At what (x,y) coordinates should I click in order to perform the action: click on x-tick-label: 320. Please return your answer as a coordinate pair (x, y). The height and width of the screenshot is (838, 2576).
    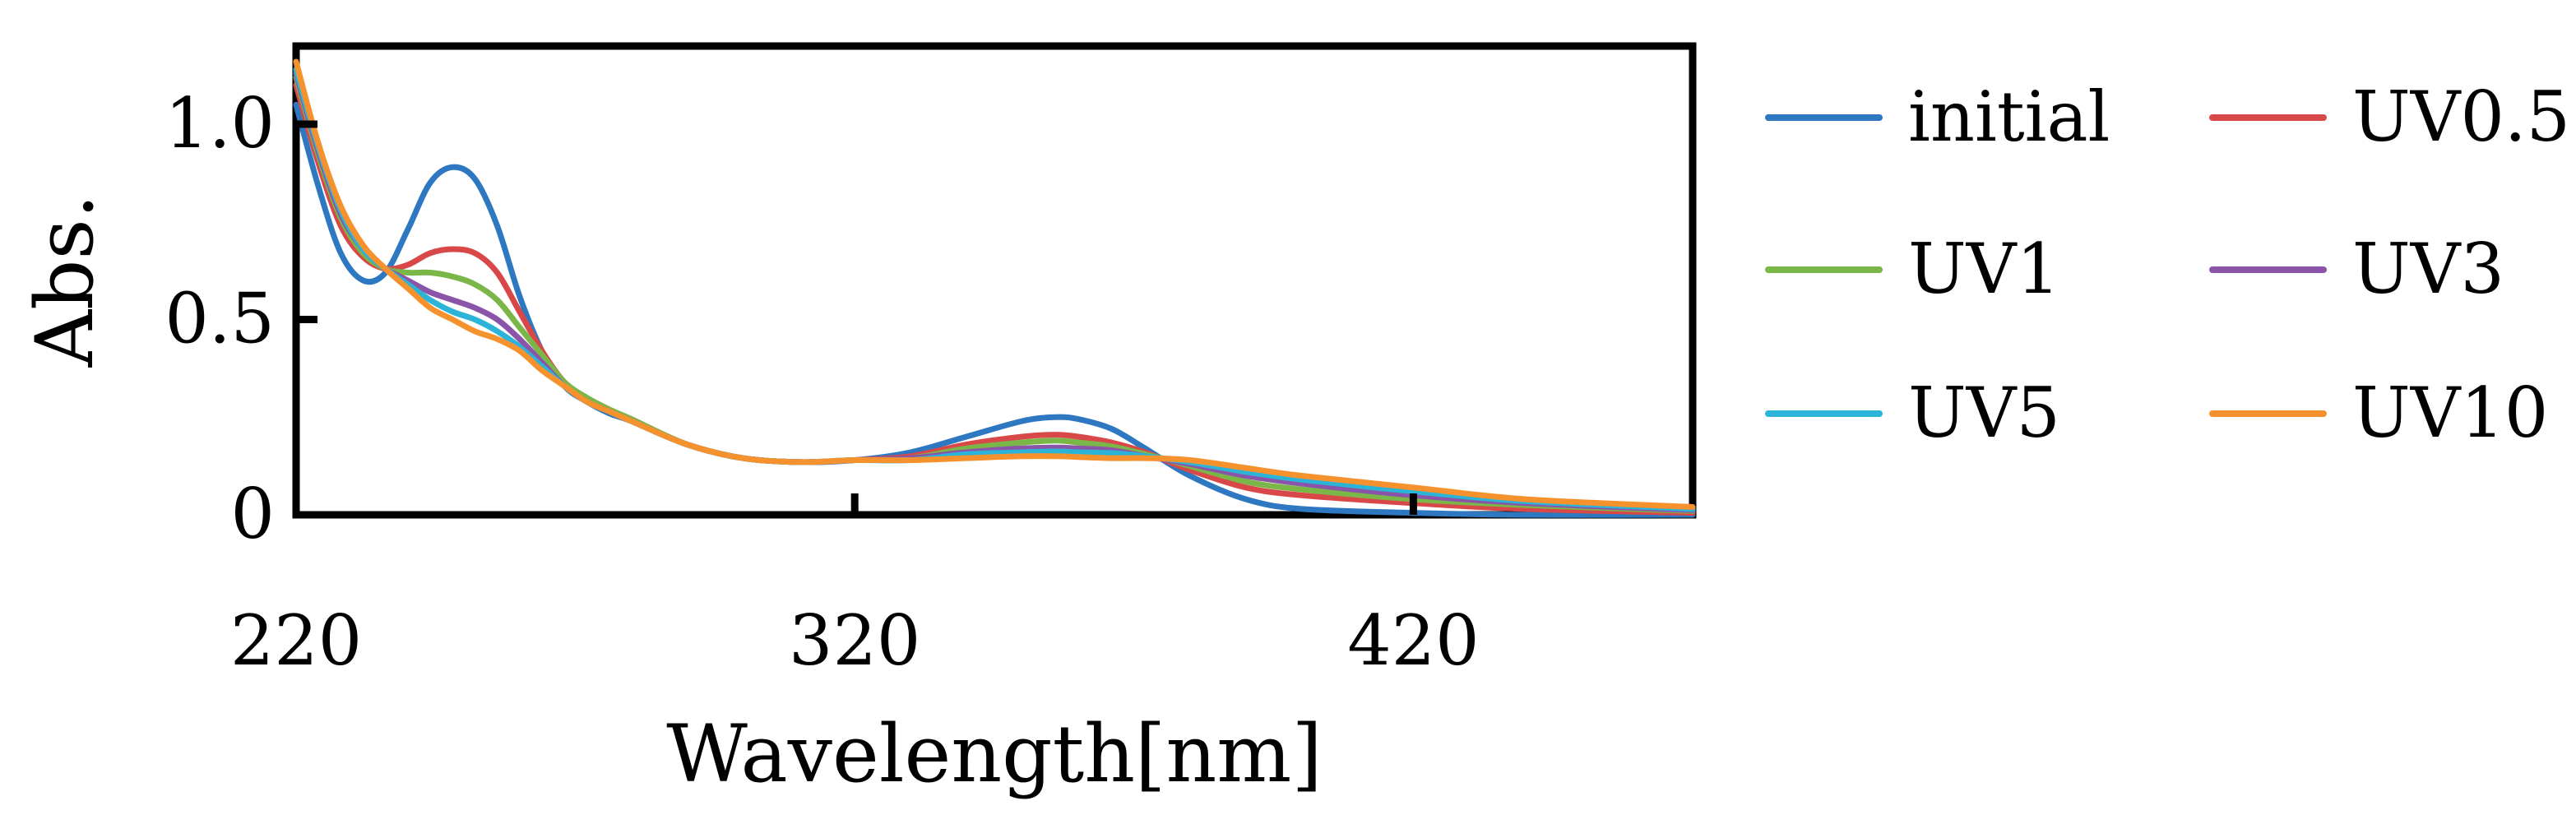
    Looking at the image, I should click on (855, 640).